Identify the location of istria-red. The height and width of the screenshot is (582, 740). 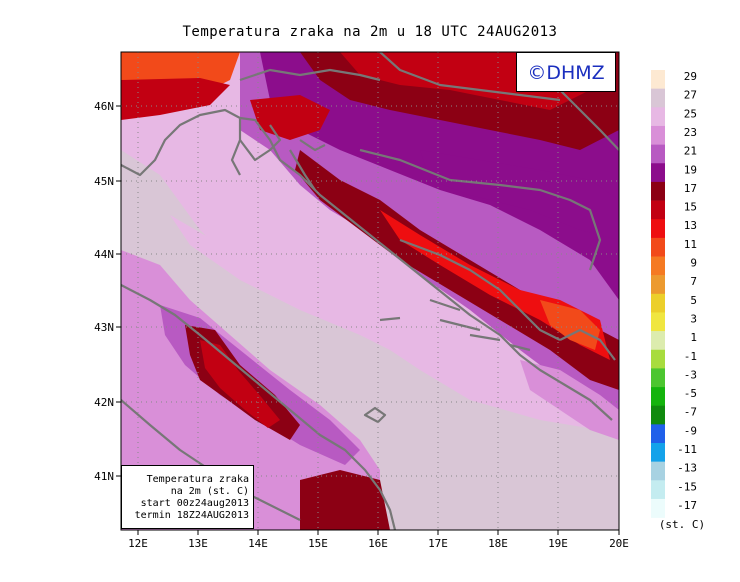
(290, 117).